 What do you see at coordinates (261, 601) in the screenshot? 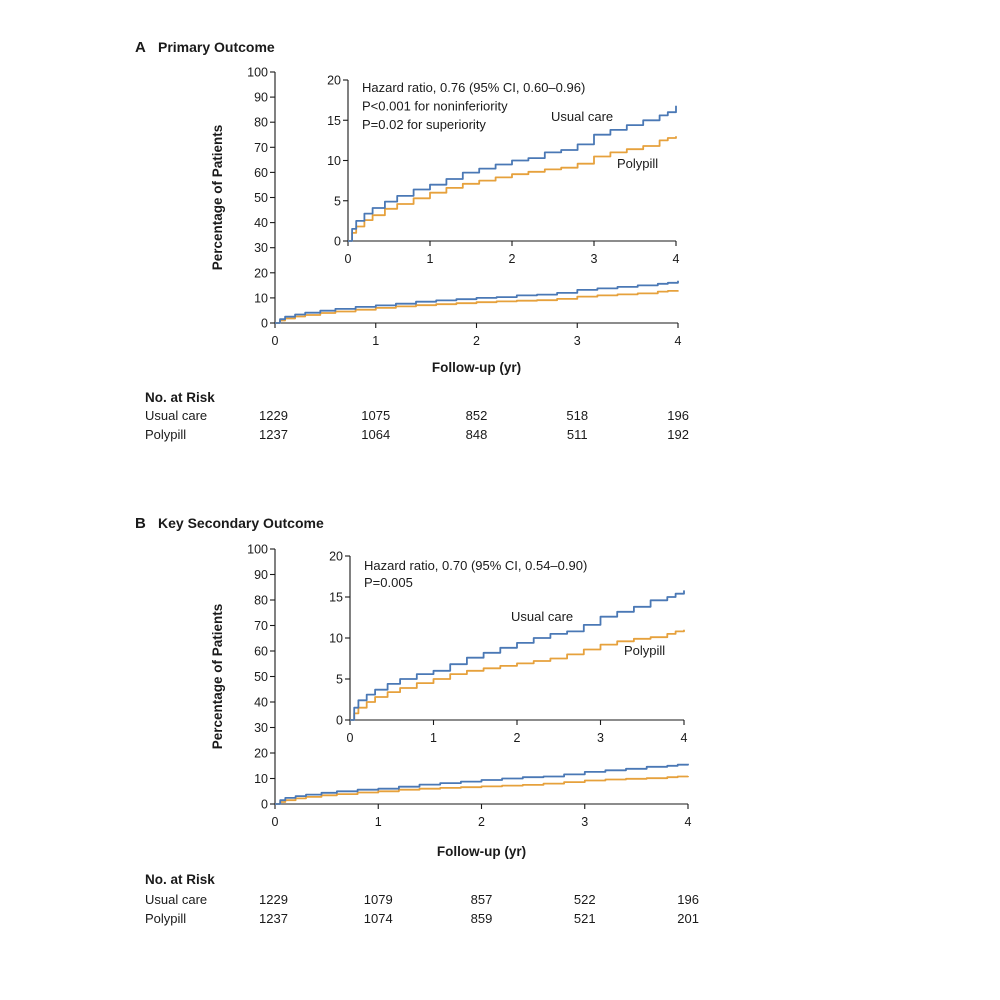
I see `y-tick-label: 80` at bounding box center [261, 601].